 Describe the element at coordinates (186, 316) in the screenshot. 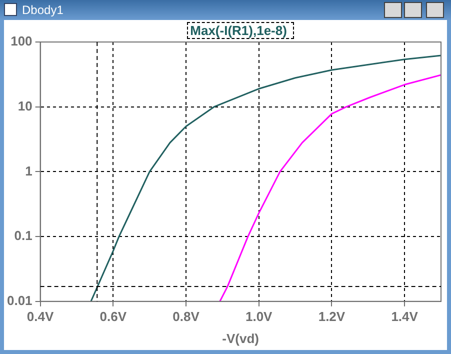

I see `x-tick-label: 0.8V` at that location.